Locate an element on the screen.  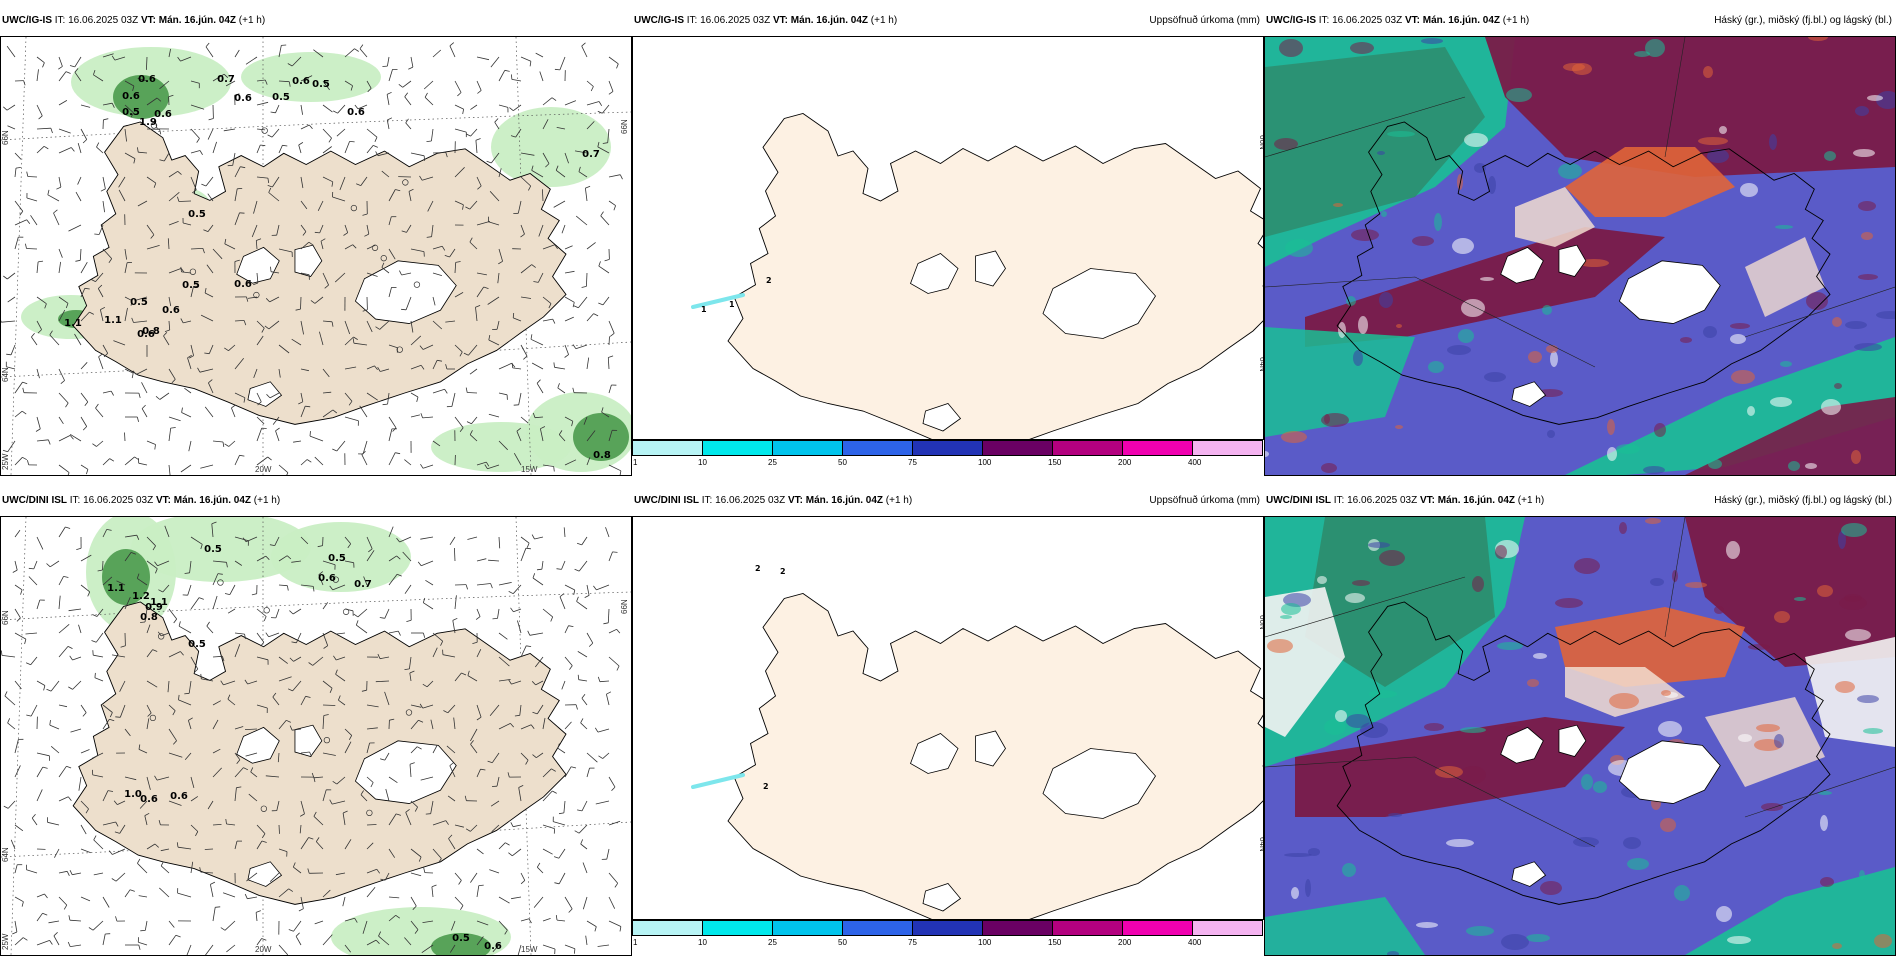
colorbar-tick-label: 75 is located at coordinates (912, 942).